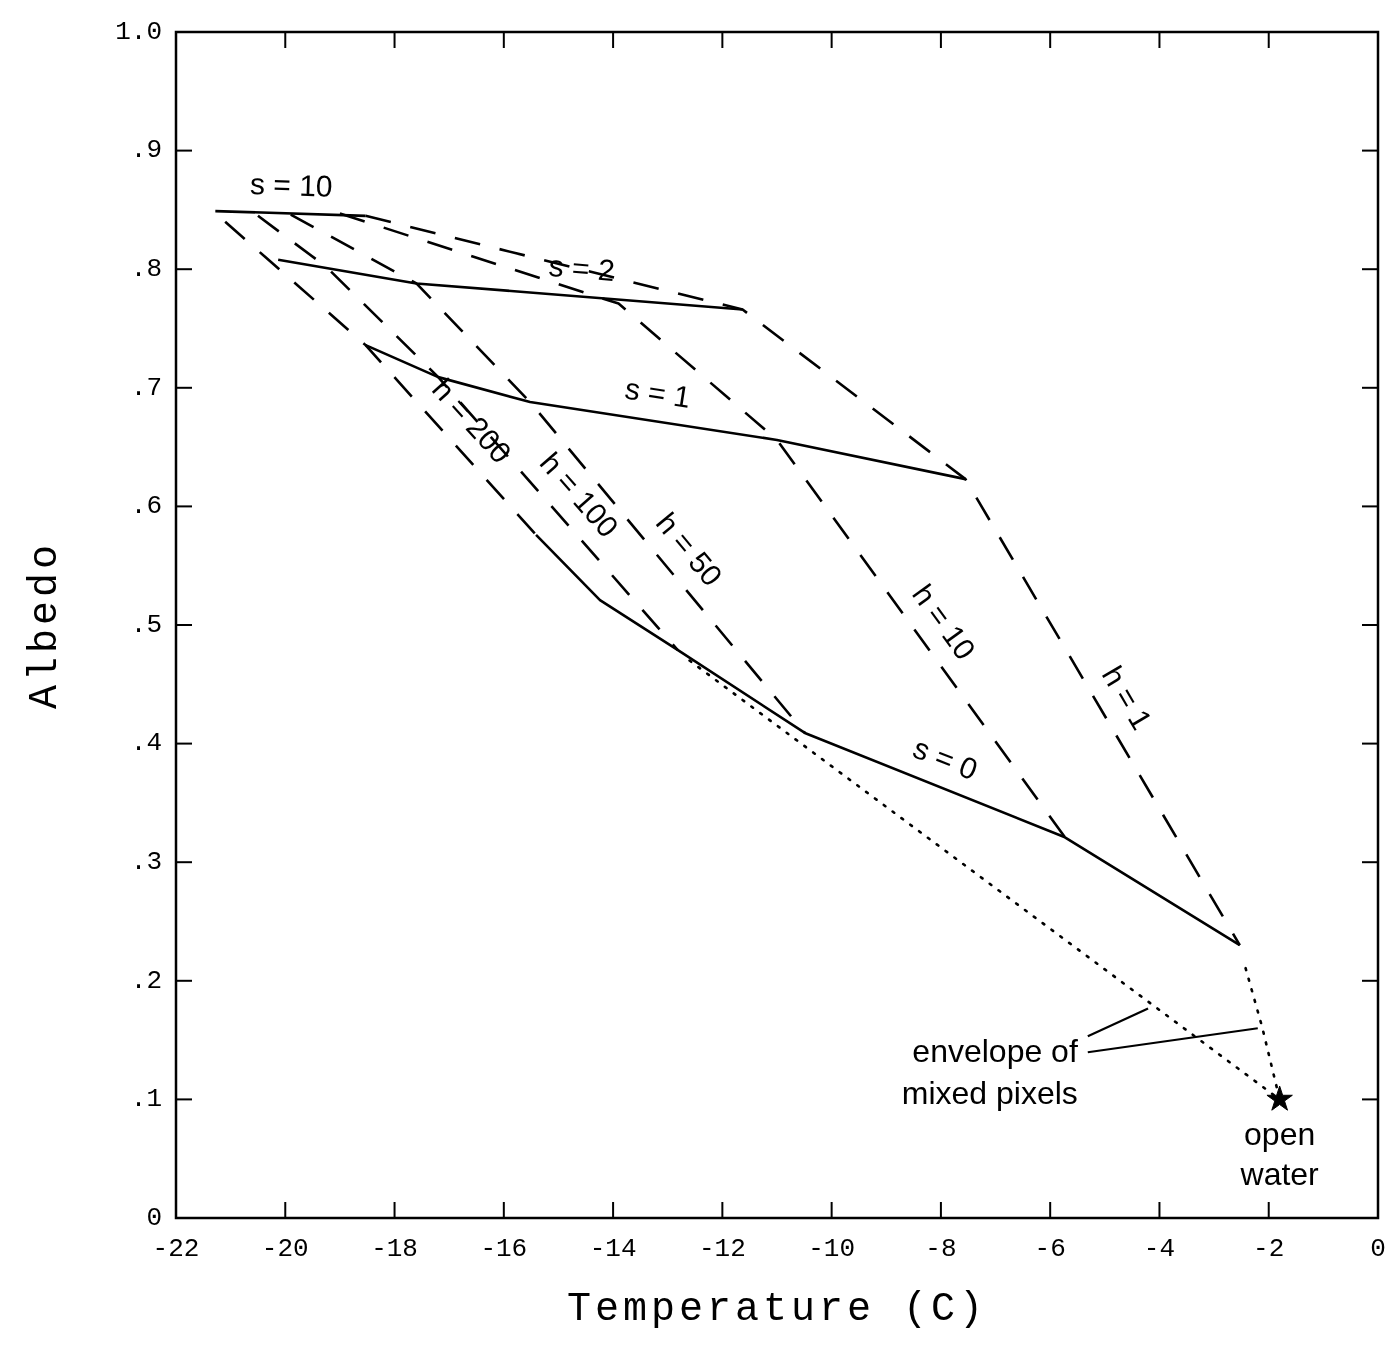 The height and width of the screenshot is (1356, 1400). I want to click on x-tick-label: -4, so click(1159, 1249).